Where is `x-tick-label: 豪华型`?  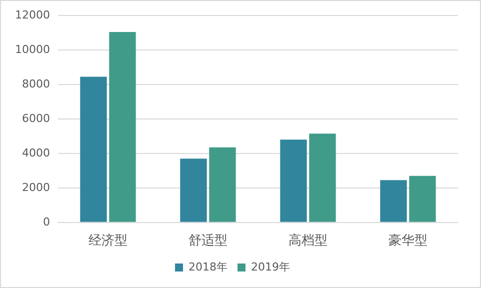
x-tick-label: 豪华型 is located at coordinates (408, 241).